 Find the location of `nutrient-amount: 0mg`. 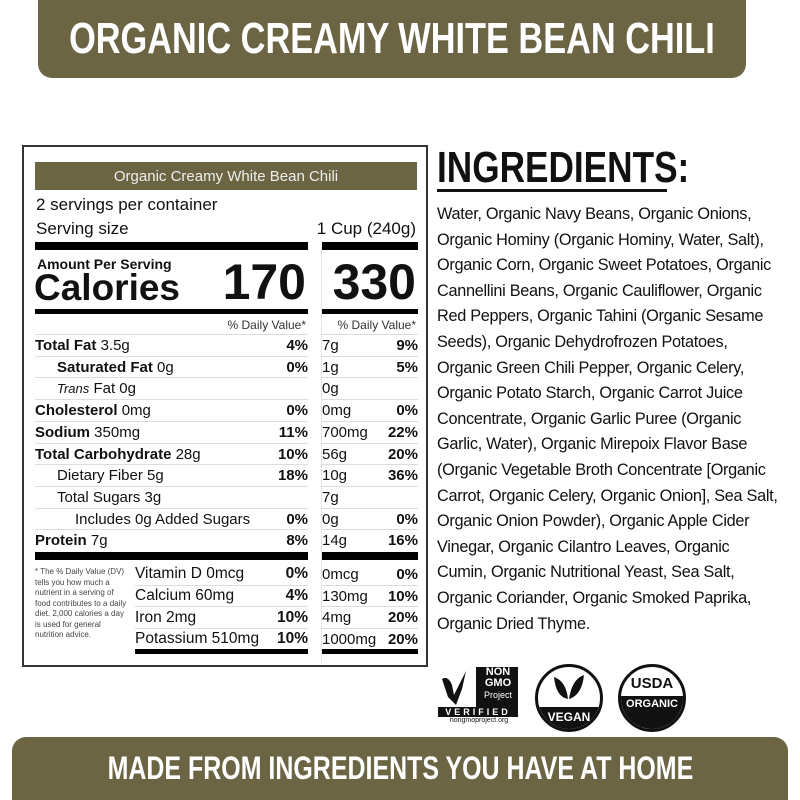

nutrient-amount: 0mg is located at coordinates (136, 411).